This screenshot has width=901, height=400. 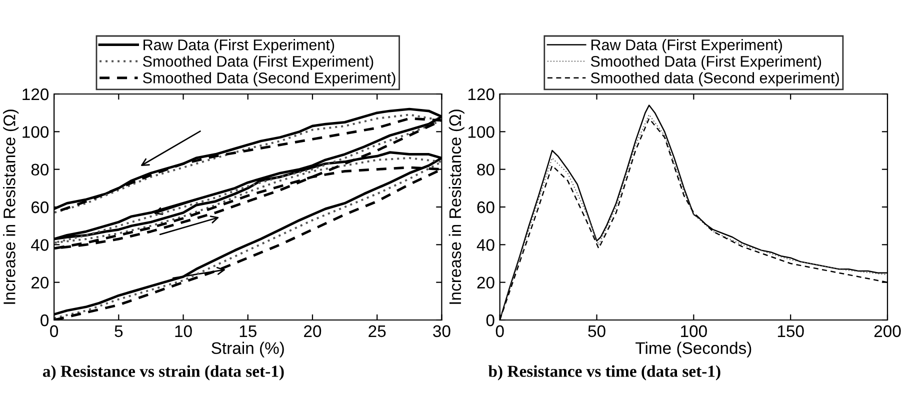 I want to click on x-axis-title: Strain (%), so click(x=248, y=350).